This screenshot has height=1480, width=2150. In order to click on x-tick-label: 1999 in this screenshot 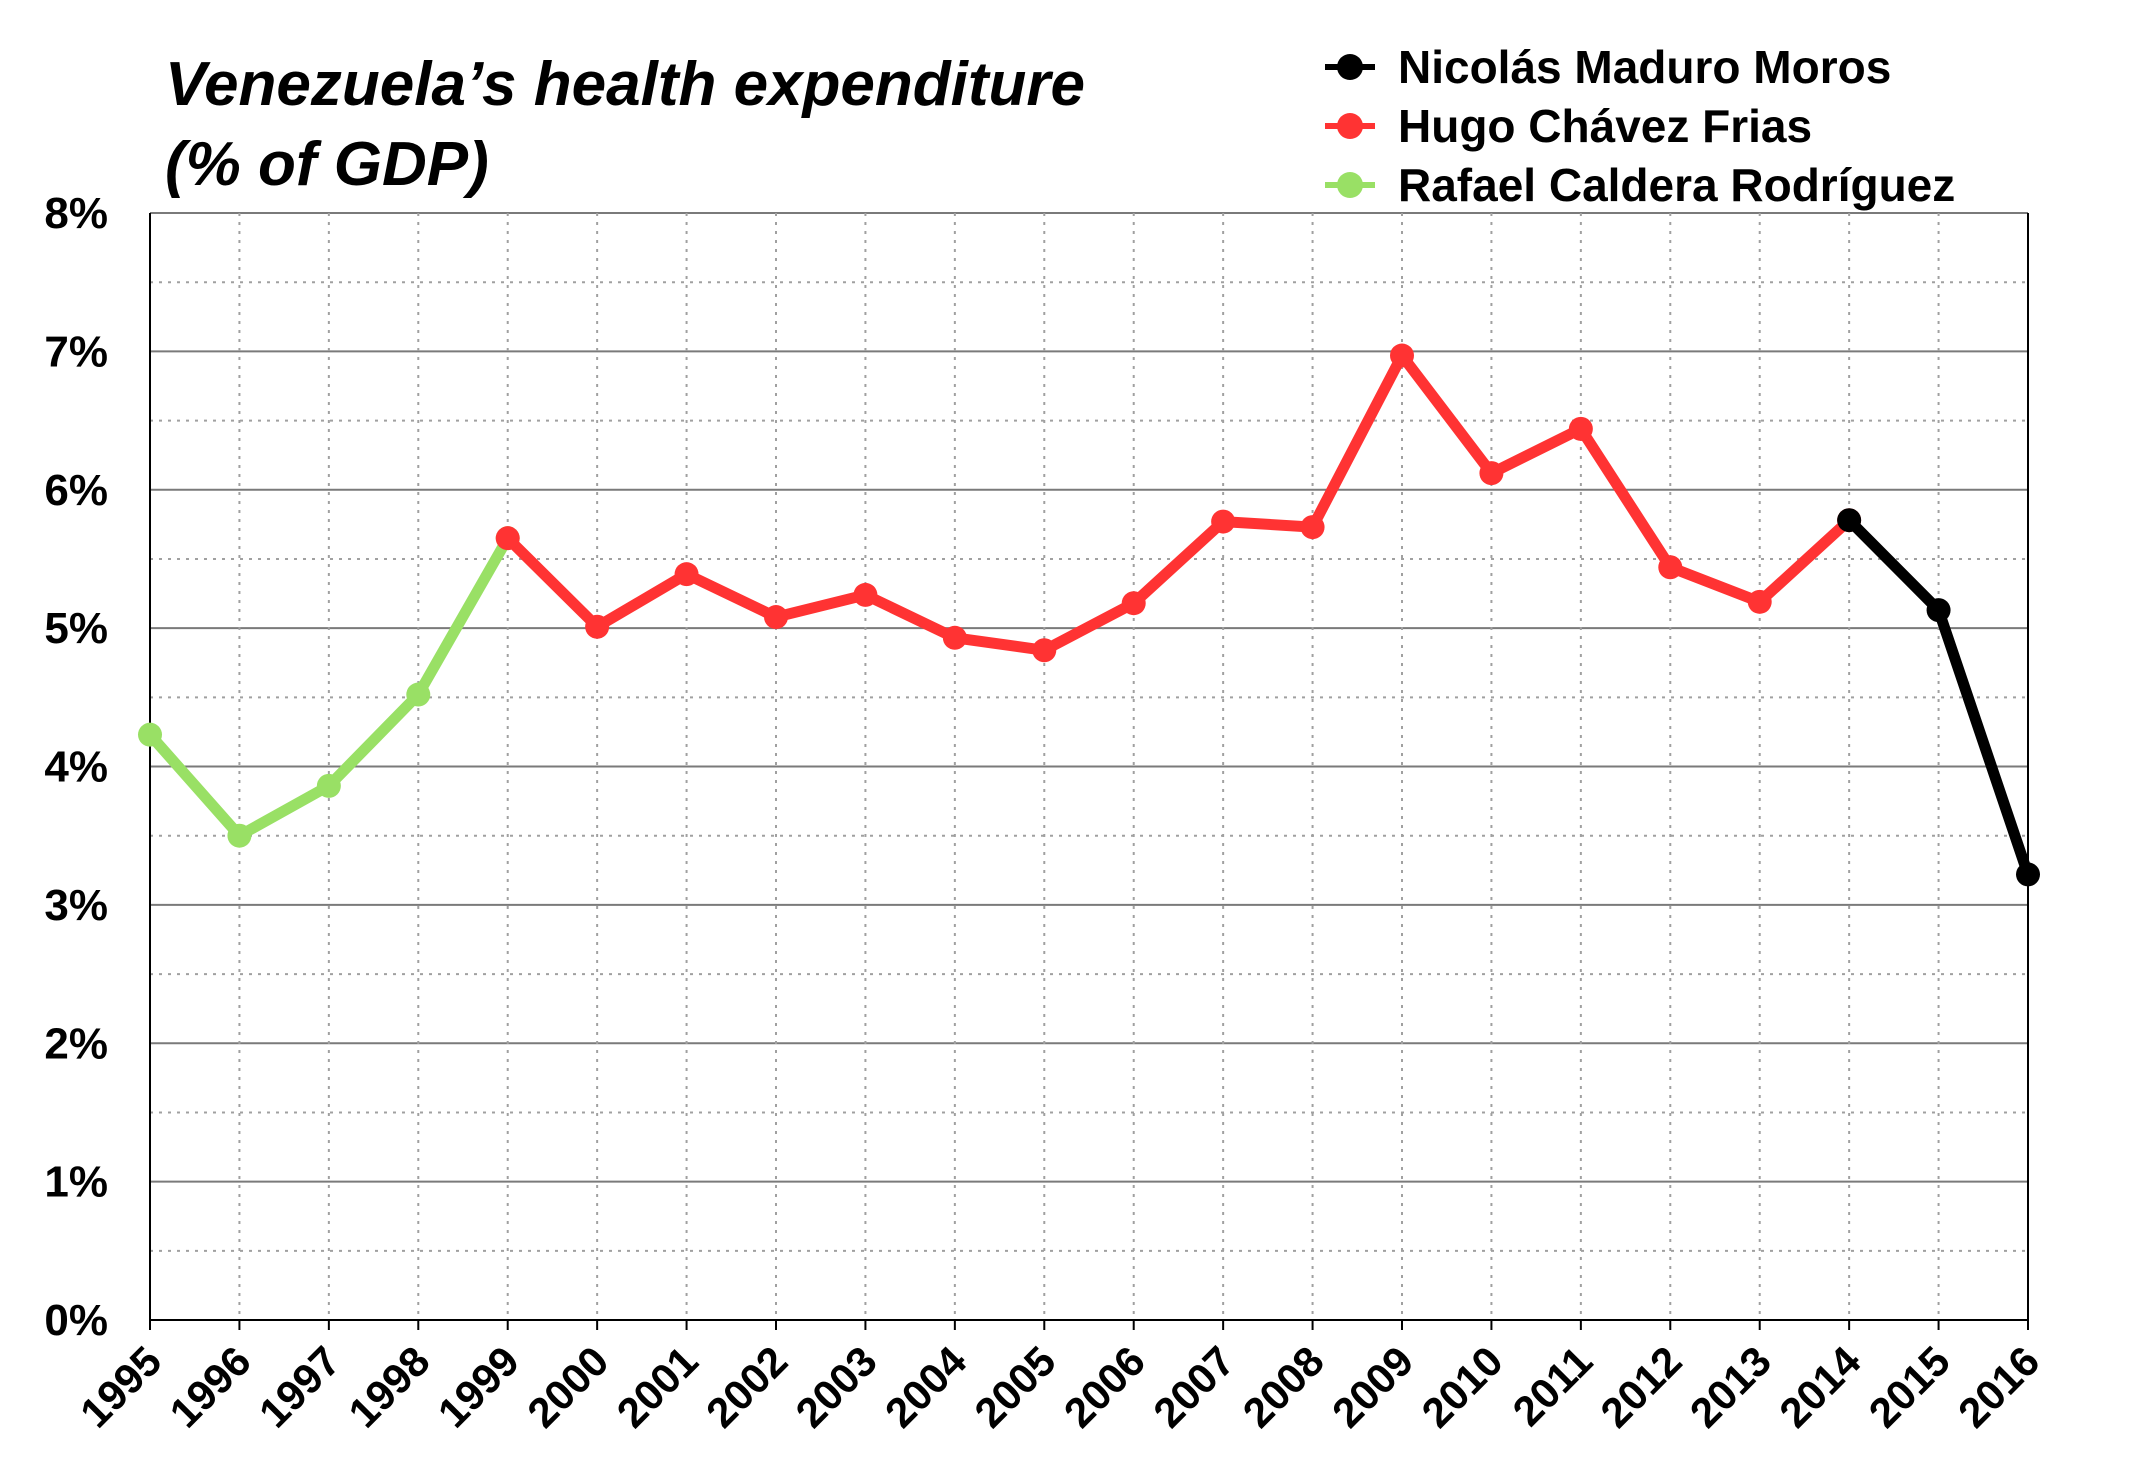, I will do `click(478, 1386)`.